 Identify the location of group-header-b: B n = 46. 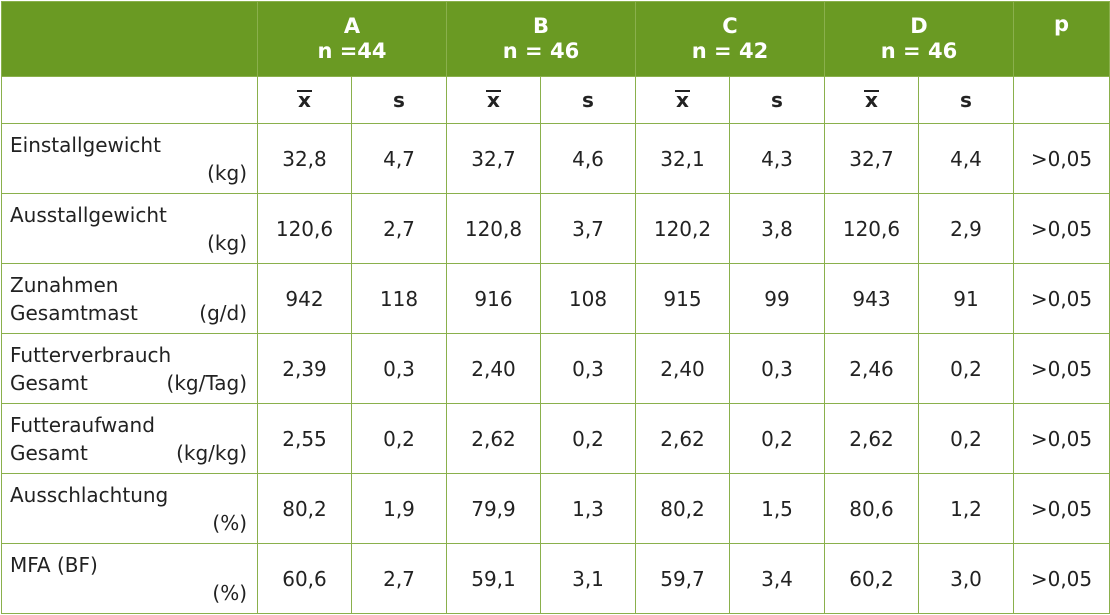
(541, 39).